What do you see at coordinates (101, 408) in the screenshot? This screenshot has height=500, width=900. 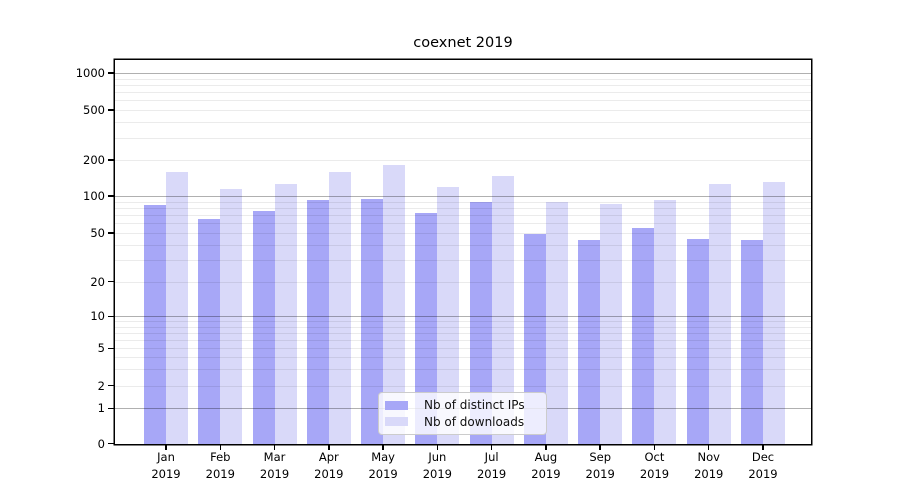 I see `y-tick-label-1: 1` at bounding box center [101, 408].